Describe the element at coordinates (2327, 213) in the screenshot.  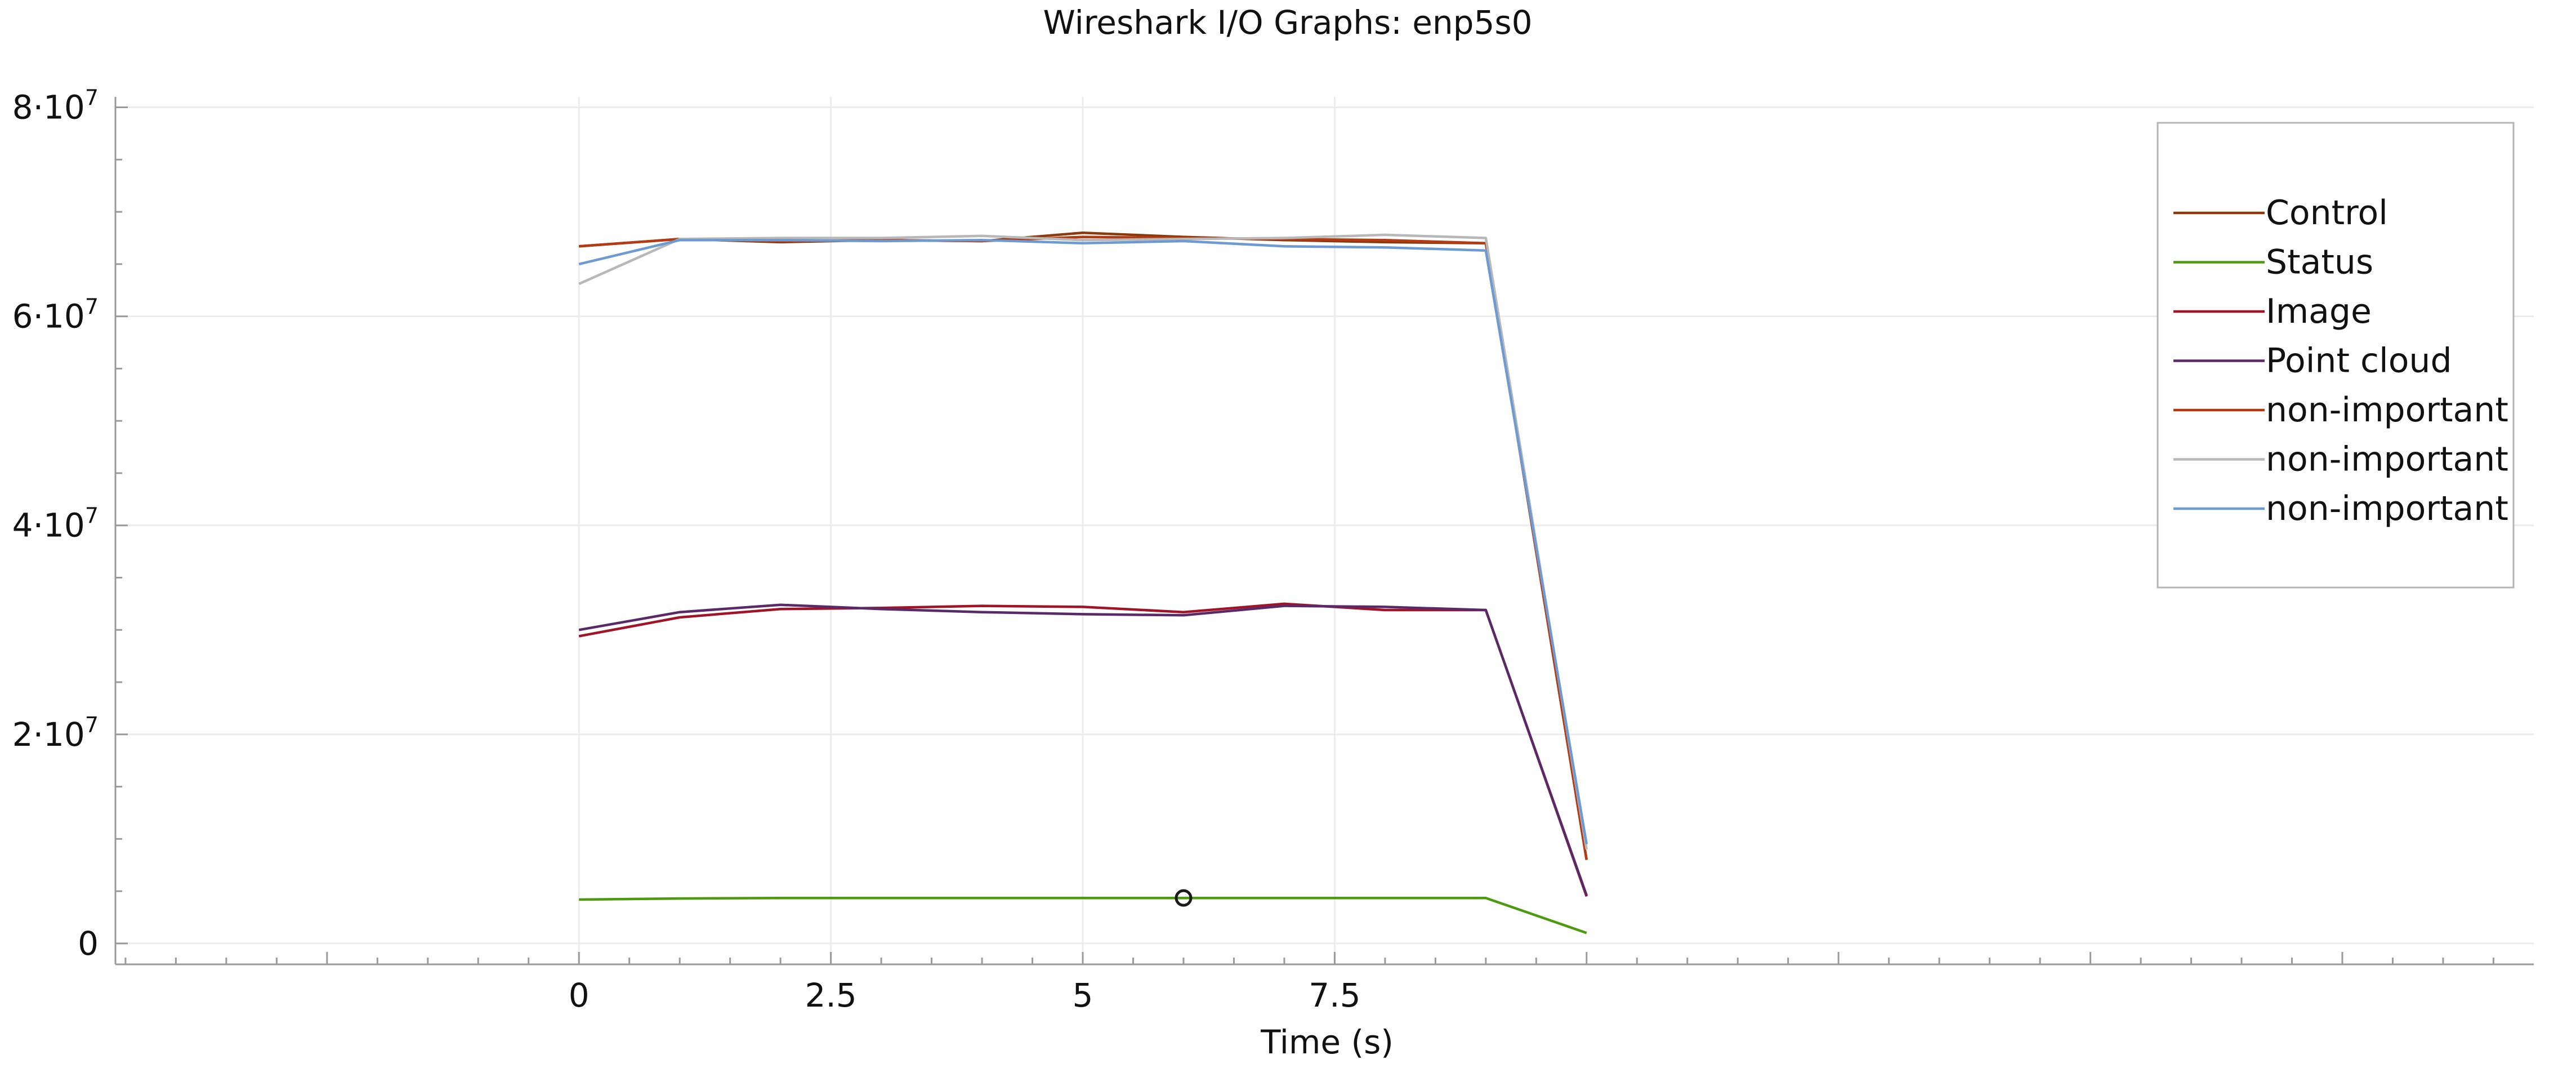
I see `legend-label: Control` at that location.